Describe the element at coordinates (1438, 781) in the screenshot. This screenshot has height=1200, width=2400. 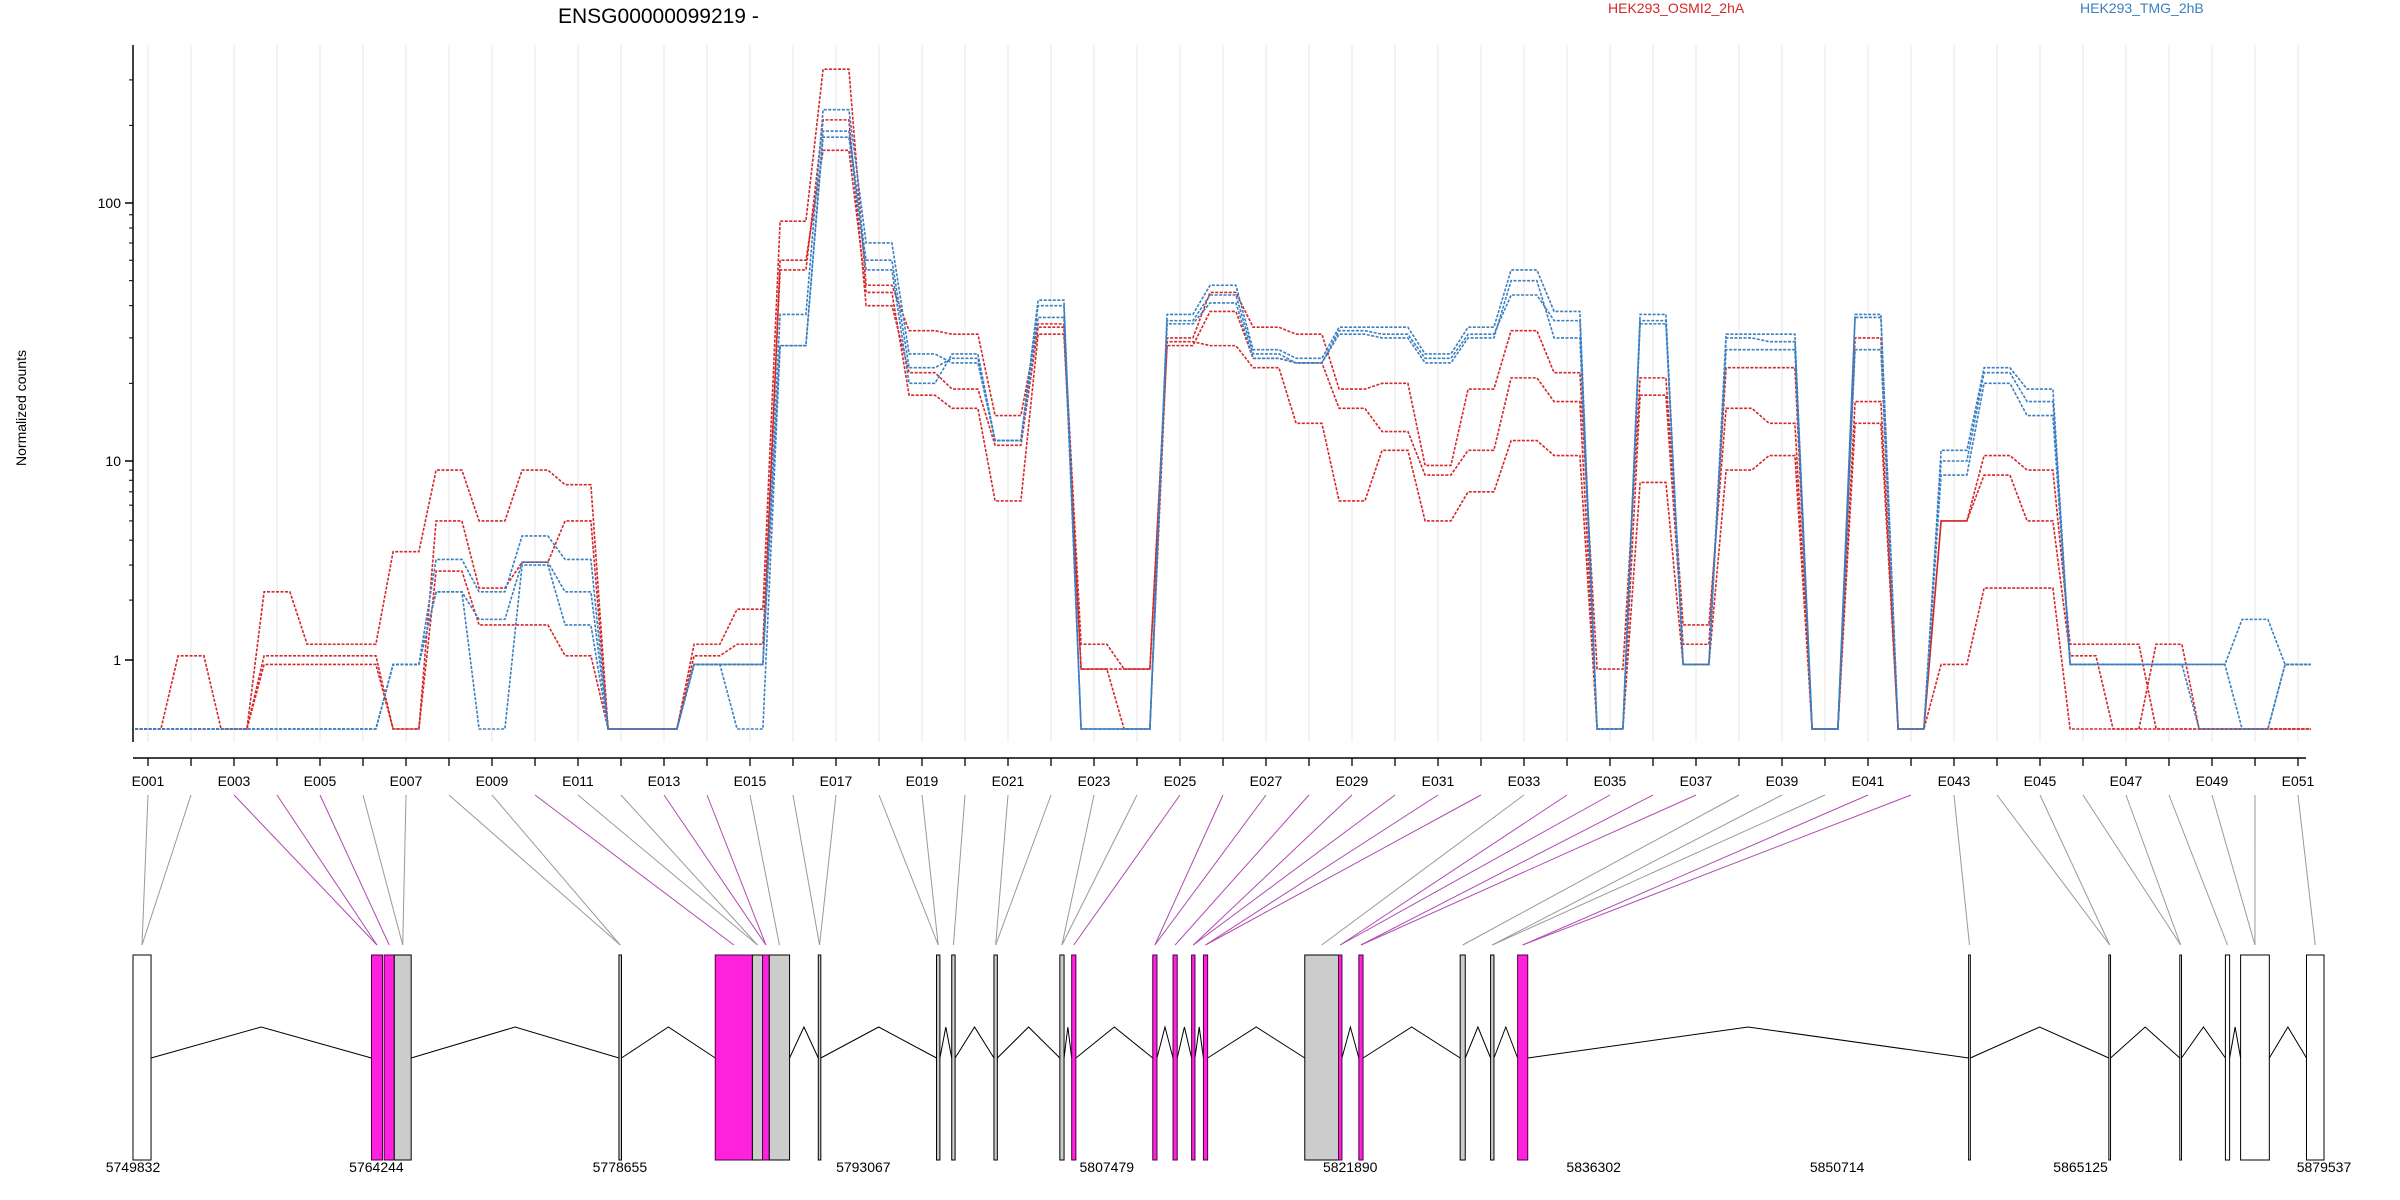
I see `exon-label: E031` at that location.